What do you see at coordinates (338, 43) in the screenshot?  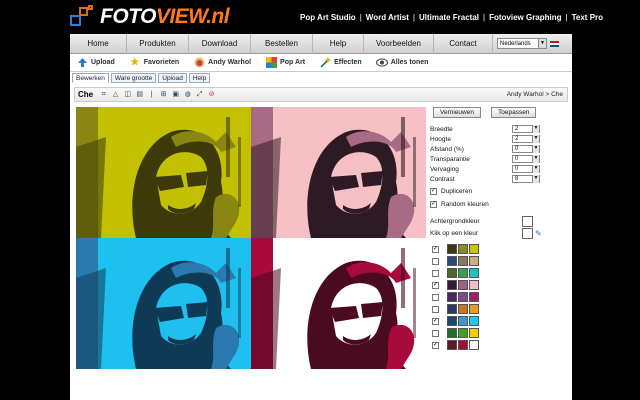 I see `nav-help: Help` at bounding box center [338, 43].